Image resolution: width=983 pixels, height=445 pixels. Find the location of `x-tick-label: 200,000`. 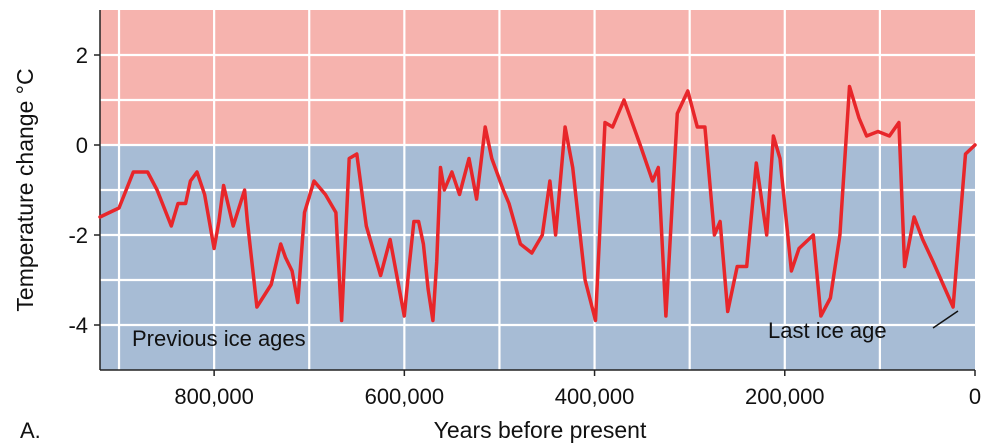

x-tick-label: 200,000 is located at coordinates (785, 396).